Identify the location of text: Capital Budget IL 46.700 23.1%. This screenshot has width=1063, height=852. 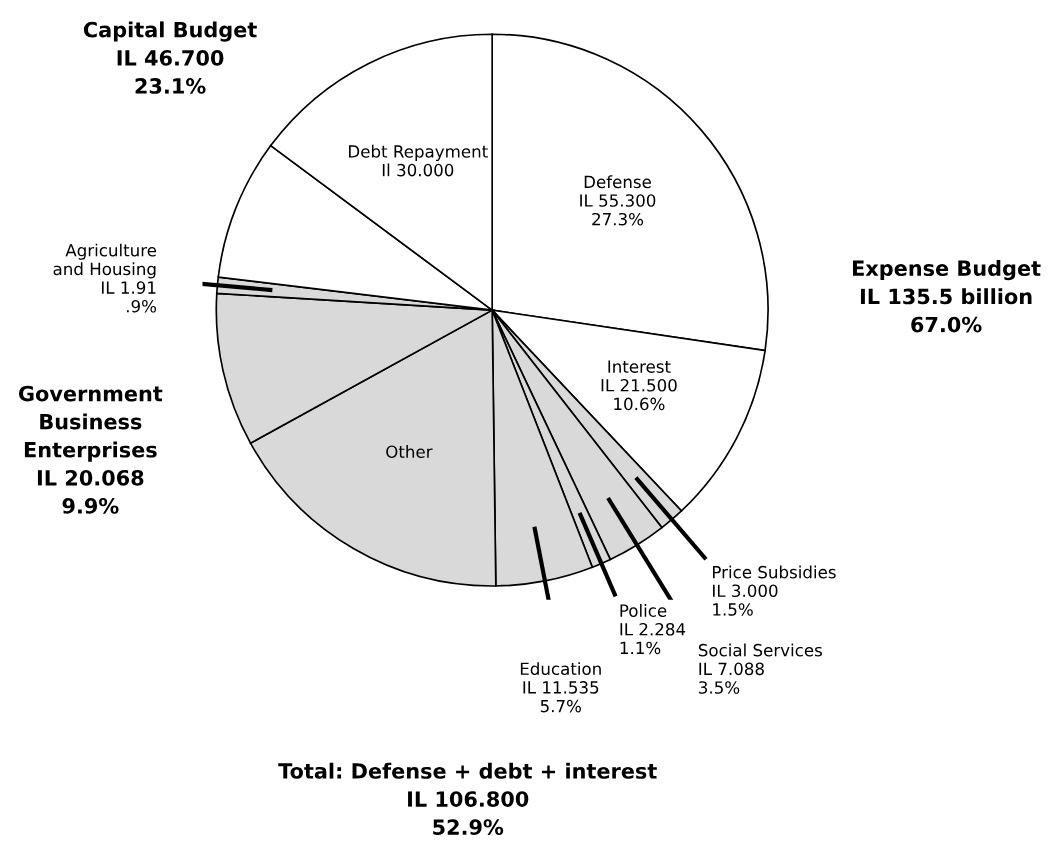
(170, 57).